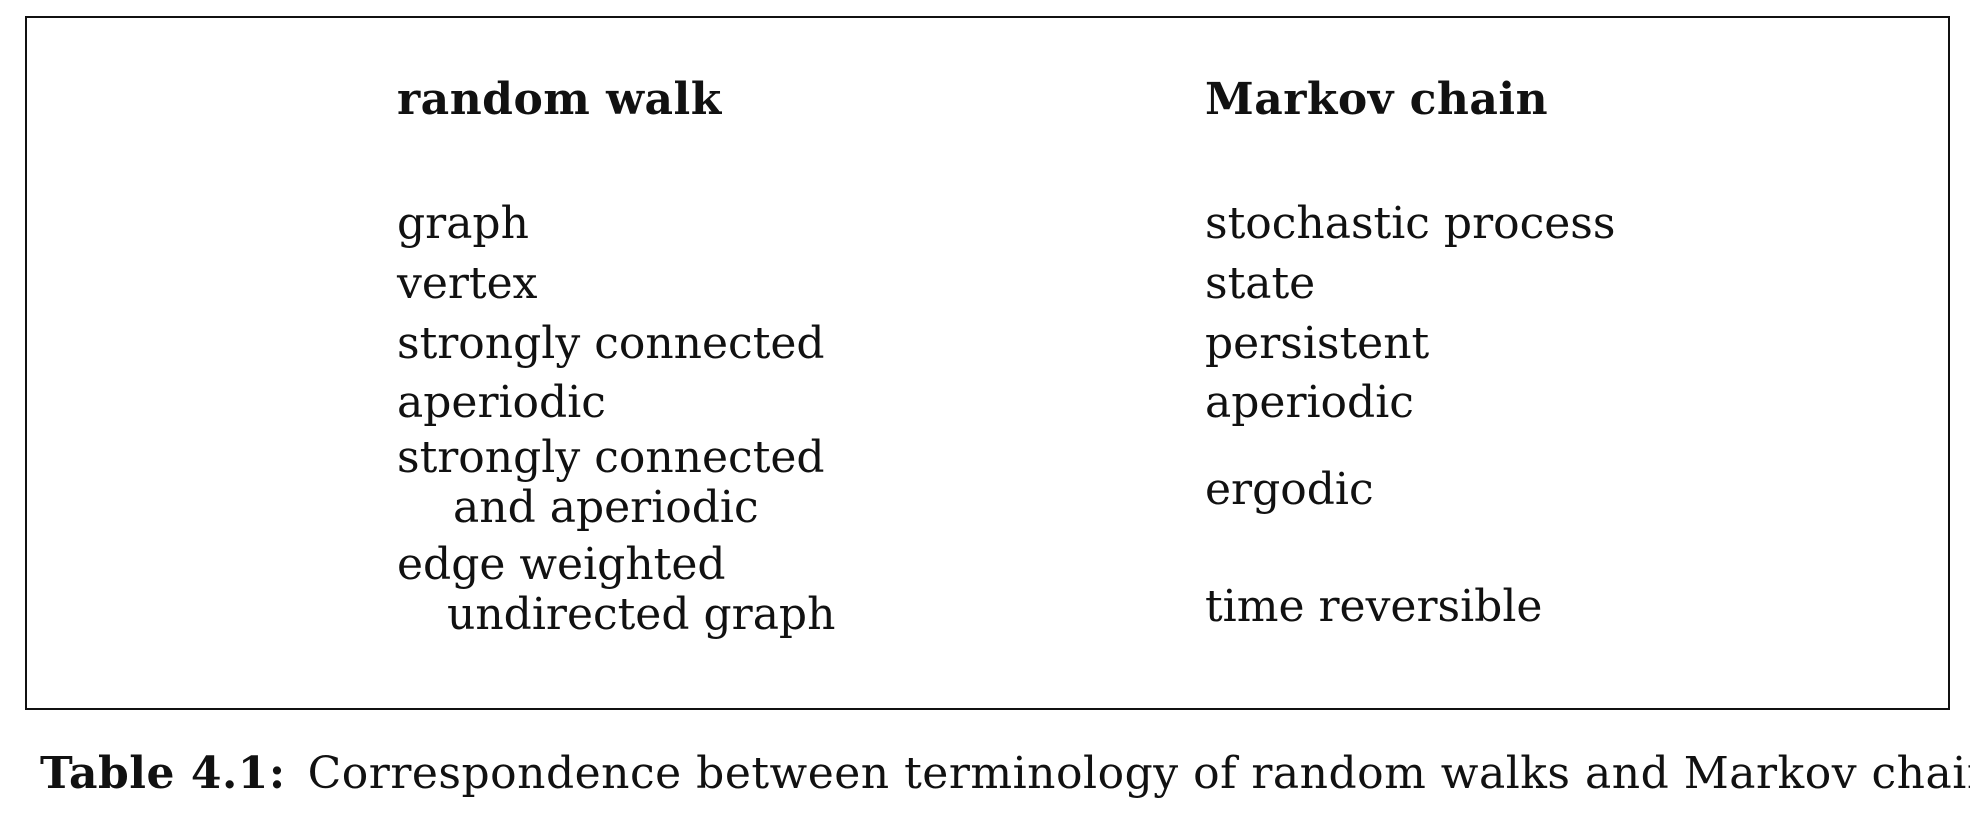 This screenshot has height=818, width=1970. Describe the element at coordinates (1309, 402) in the screenshot. I see `markov-chain-term: aperiodic` at that location.